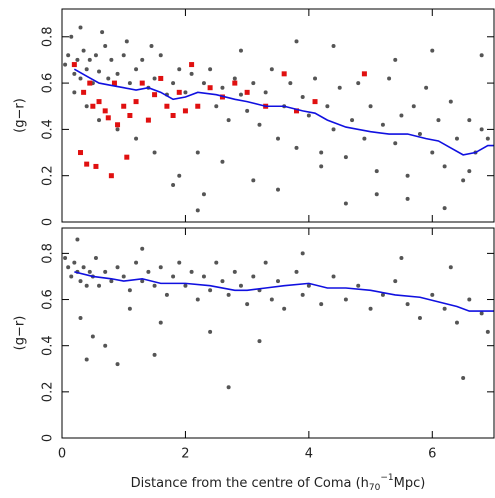 The height and width of the screenshot is (498, 495). What do you see at coordinates (48, 299) in the screenshot?
I see `y-tick-label: 0.6` at bounding box center [48, 299].